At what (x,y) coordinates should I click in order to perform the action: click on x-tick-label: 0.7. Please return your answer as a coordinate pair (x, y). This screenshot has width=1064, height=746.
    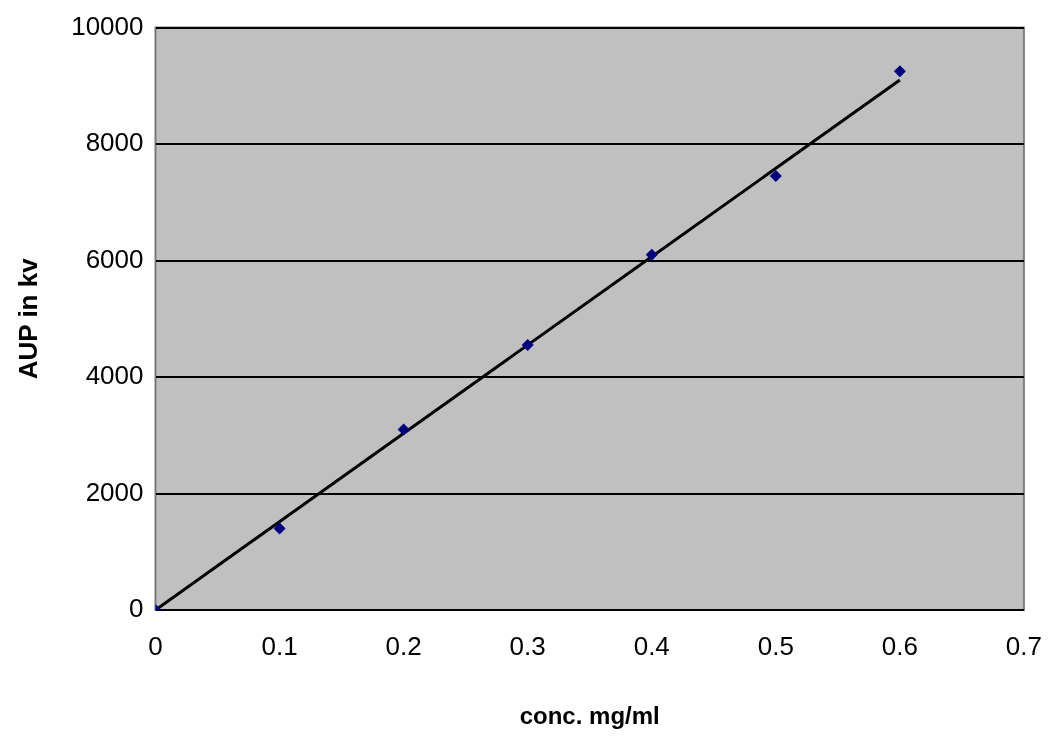
    Looking at the image, I should click on (1024, 645).